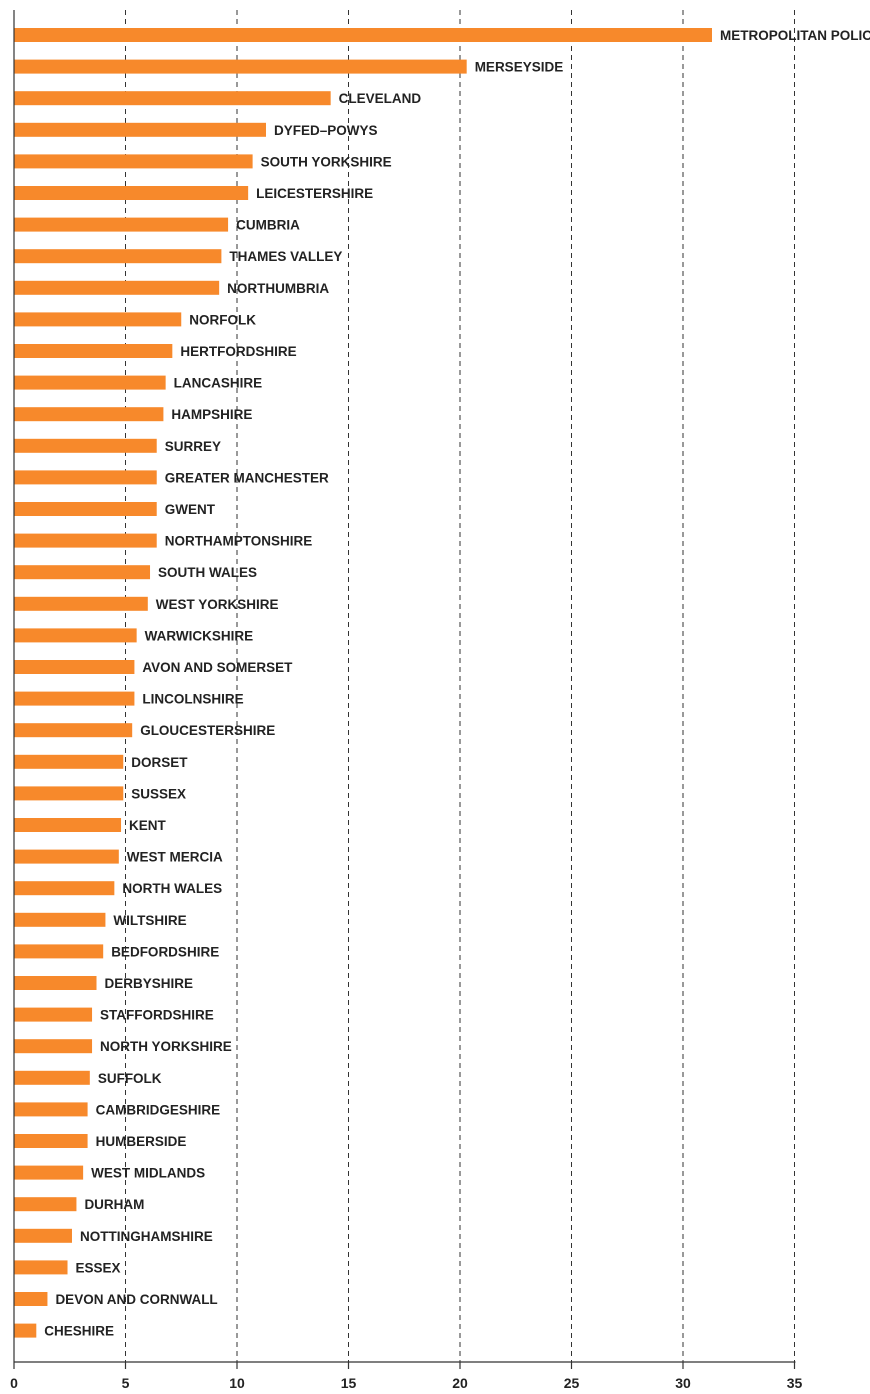  Describe the element at coordinates (217, 604) in the screenshot. I see `bar-label-18: WEST YORKSHIRE` at that location.